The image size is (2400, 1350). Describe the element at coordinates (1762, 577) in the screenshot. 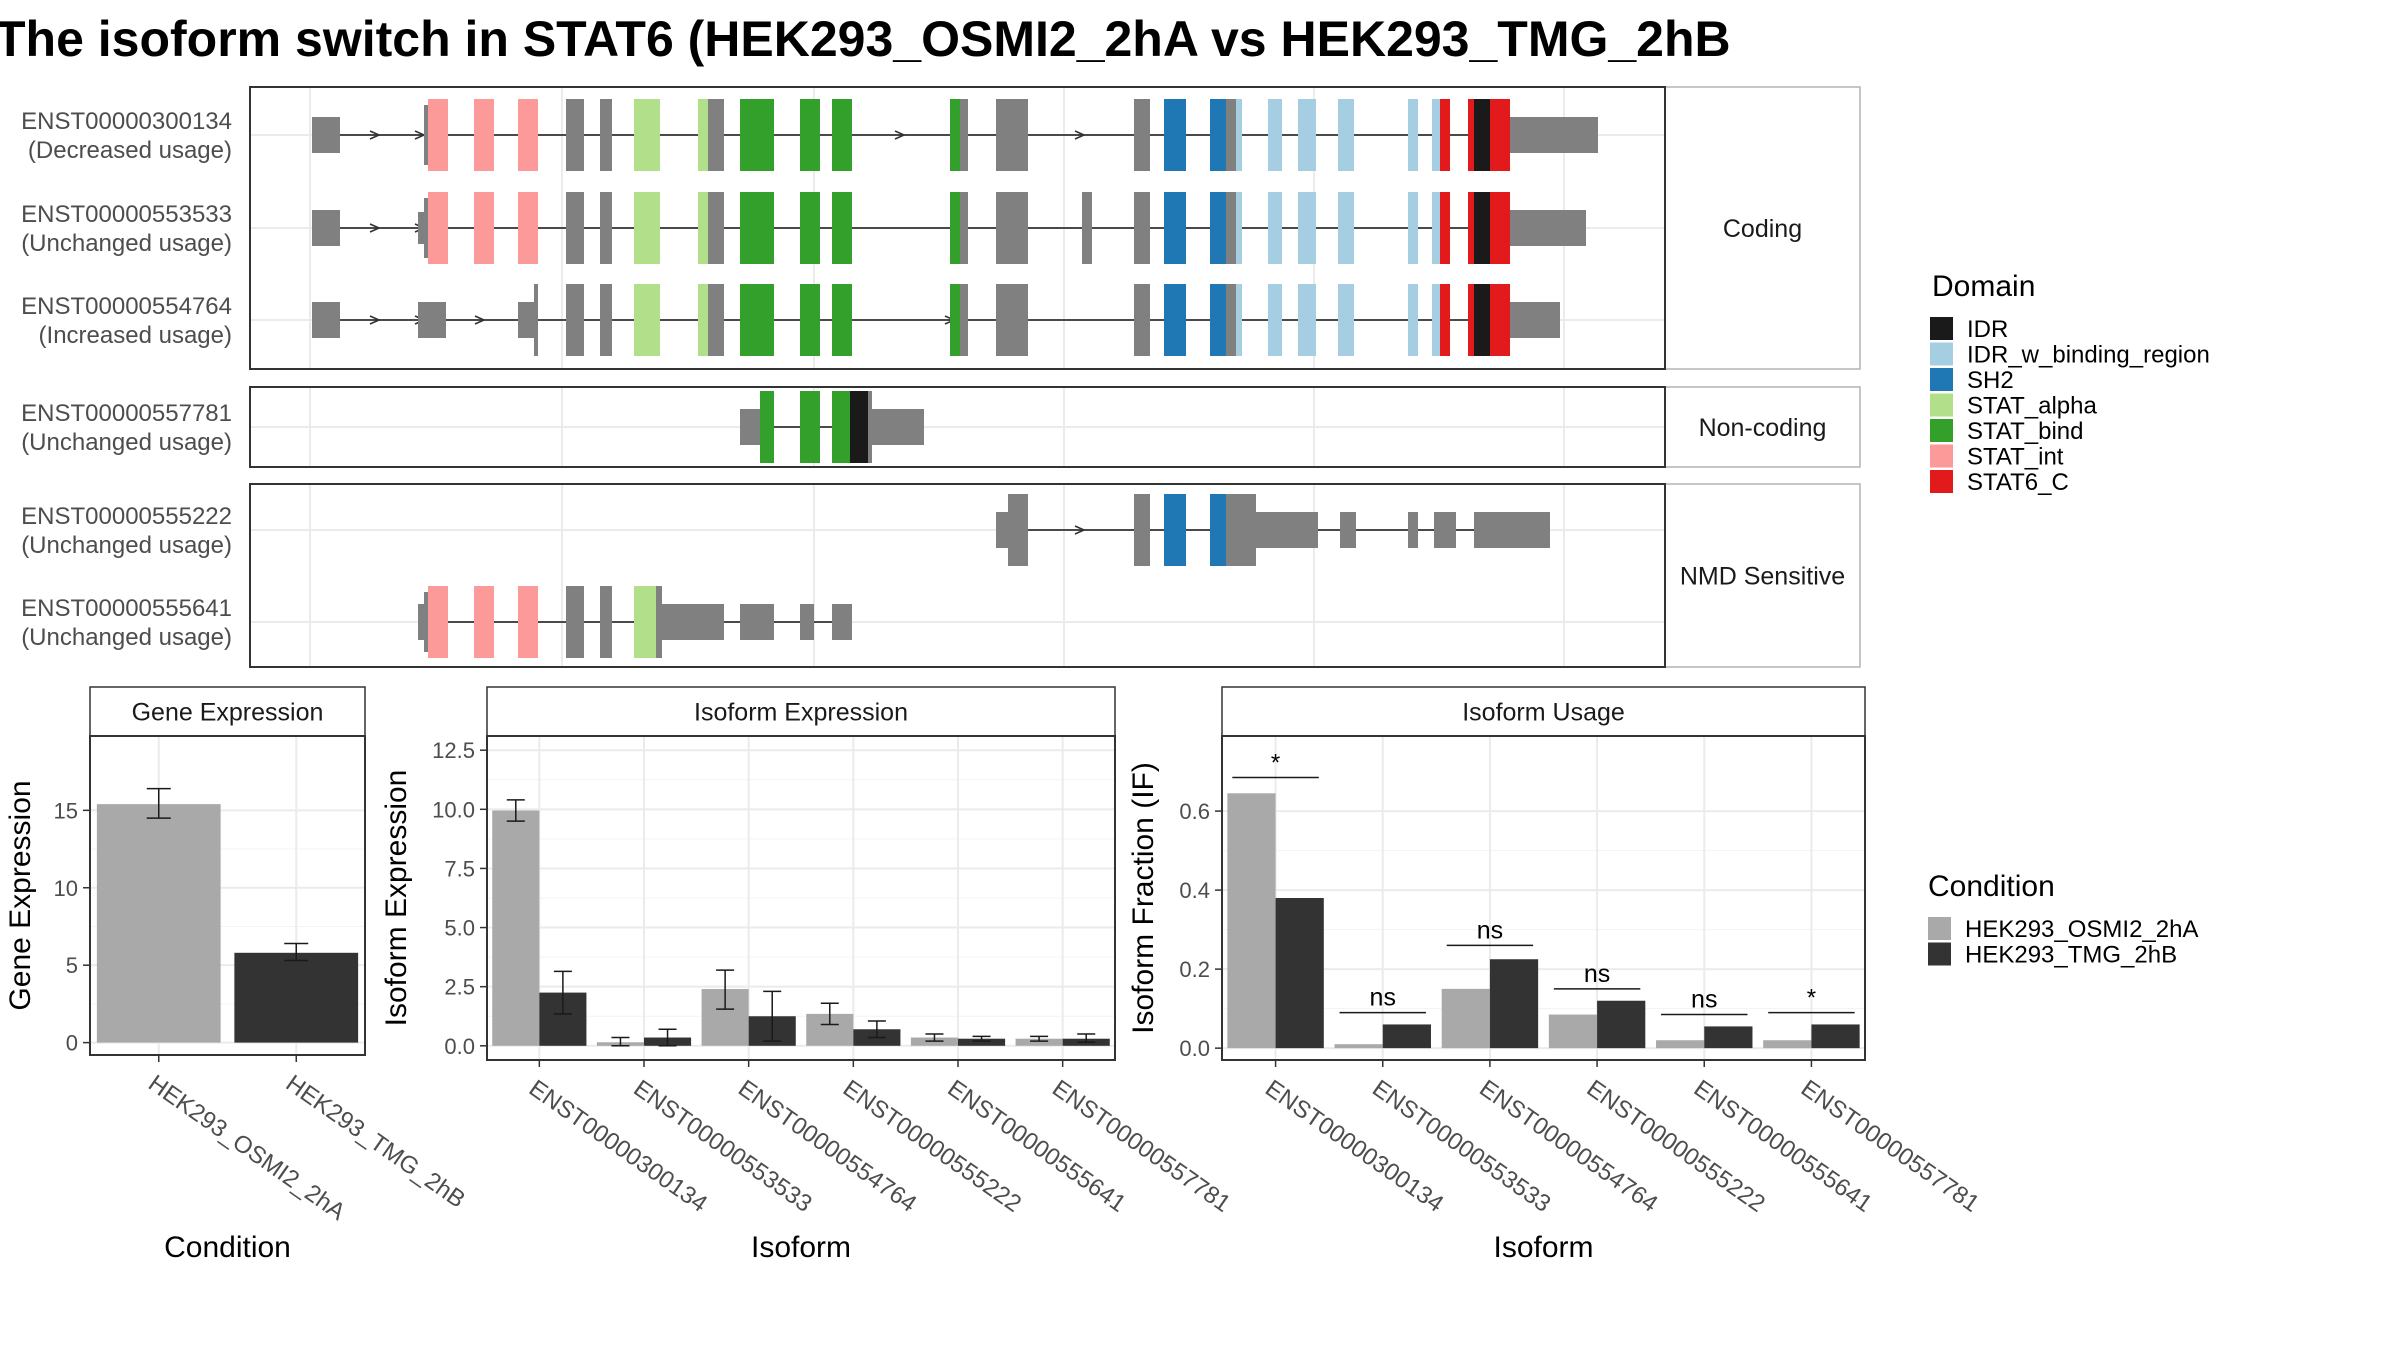

I see `facet-strip-label: NMD Sensitive` at that location.